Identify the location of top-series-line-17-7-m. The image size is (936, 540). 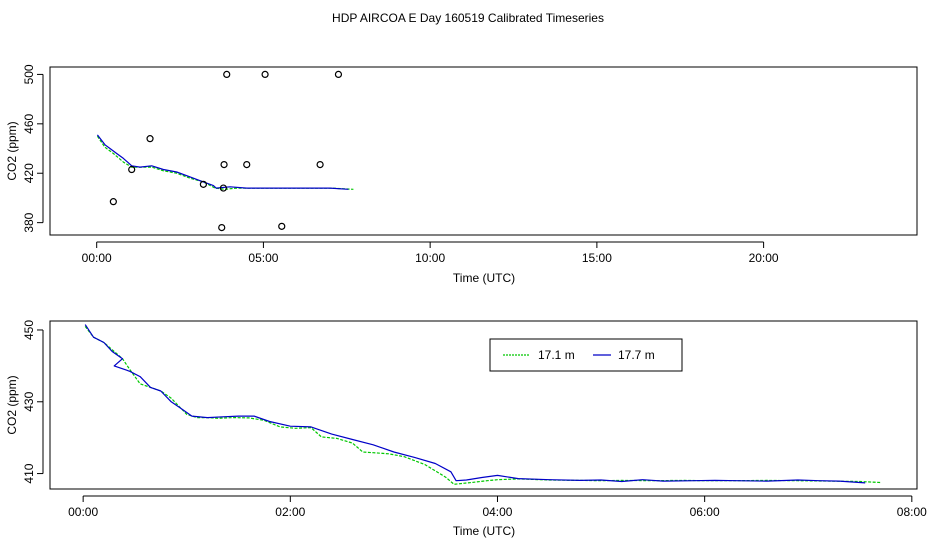
(222, 162).